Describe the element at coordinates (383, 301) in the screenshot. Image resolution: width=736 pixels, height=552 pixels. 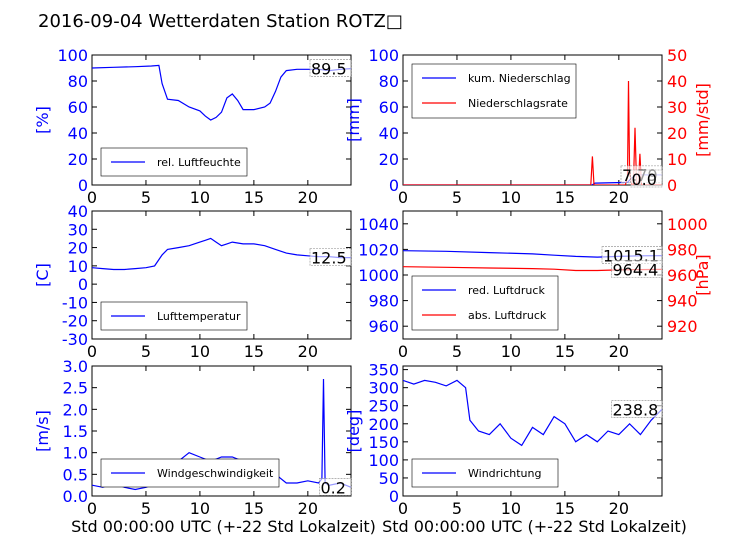
I see `y-tick-label: 980` at that location.